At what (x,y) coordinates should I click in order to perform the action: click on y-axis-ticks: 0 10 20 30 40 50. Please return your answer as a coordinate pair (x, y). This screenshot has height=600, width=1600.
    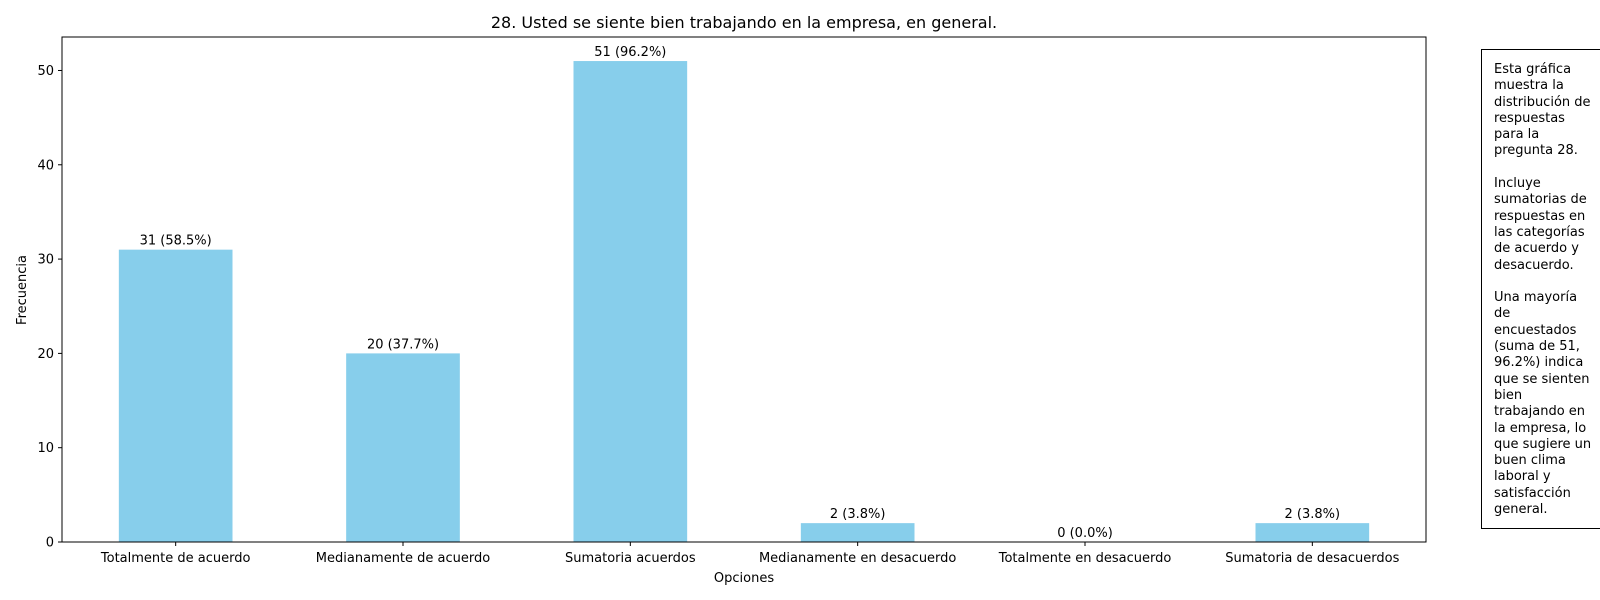
    Looking at the image, I should click on (49, 307).